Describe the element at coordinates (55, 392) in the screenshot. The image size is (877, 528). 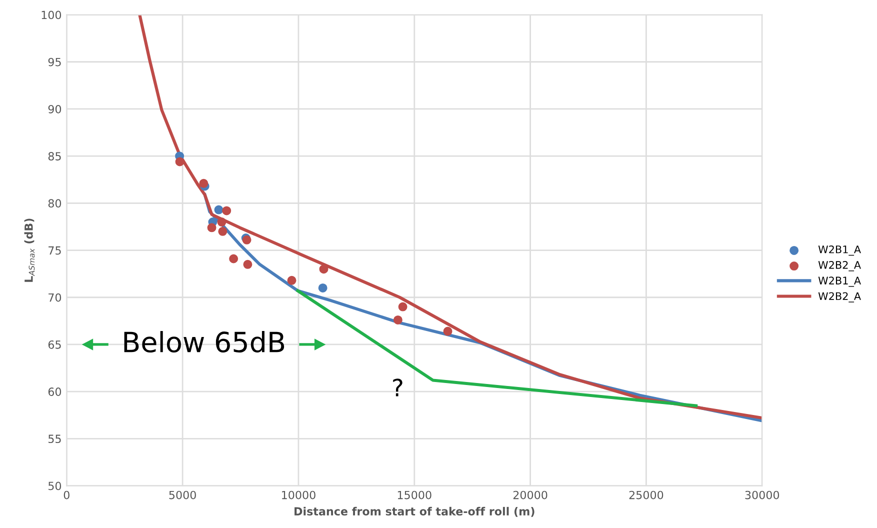
I see `y-tick-label: 60` at that location.